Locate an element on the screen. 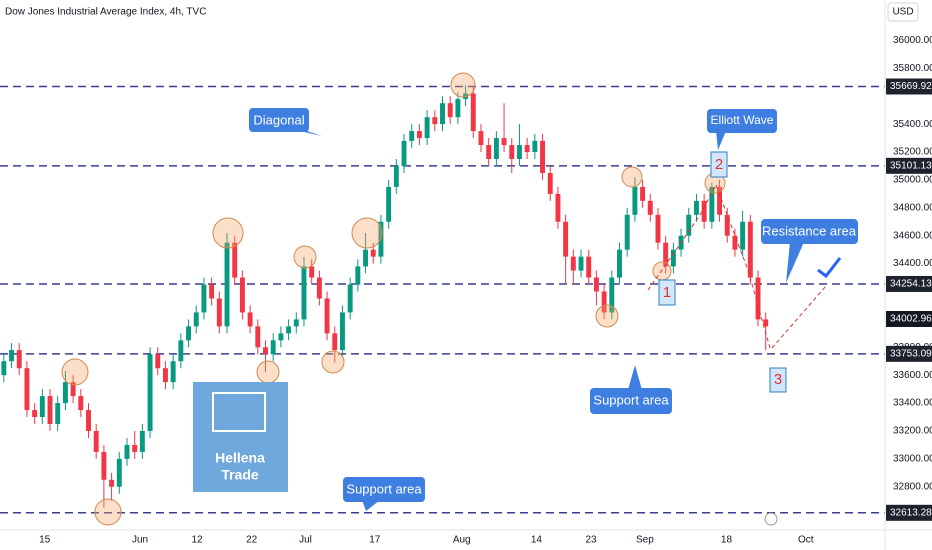 This screenshot has width=932, height=550. y-tick-label: 32800.00 is located at coordinates (912, 486).